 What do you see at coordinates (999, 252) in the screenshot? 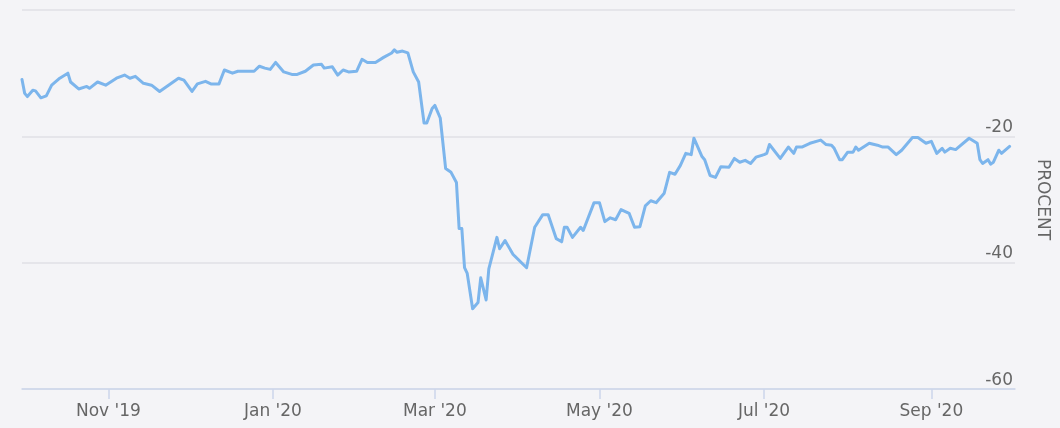
I see `y2-tick-label: -40` at bounding box center [999, 252].